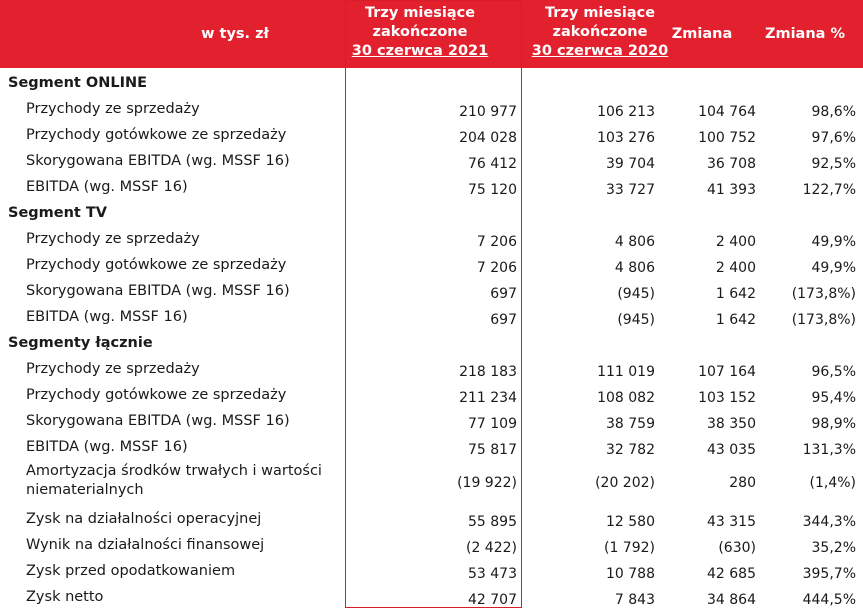 The height and width of the screenshot is (612, 863). I want to click on value-change-percent: 344,3%, so click(829, 522).